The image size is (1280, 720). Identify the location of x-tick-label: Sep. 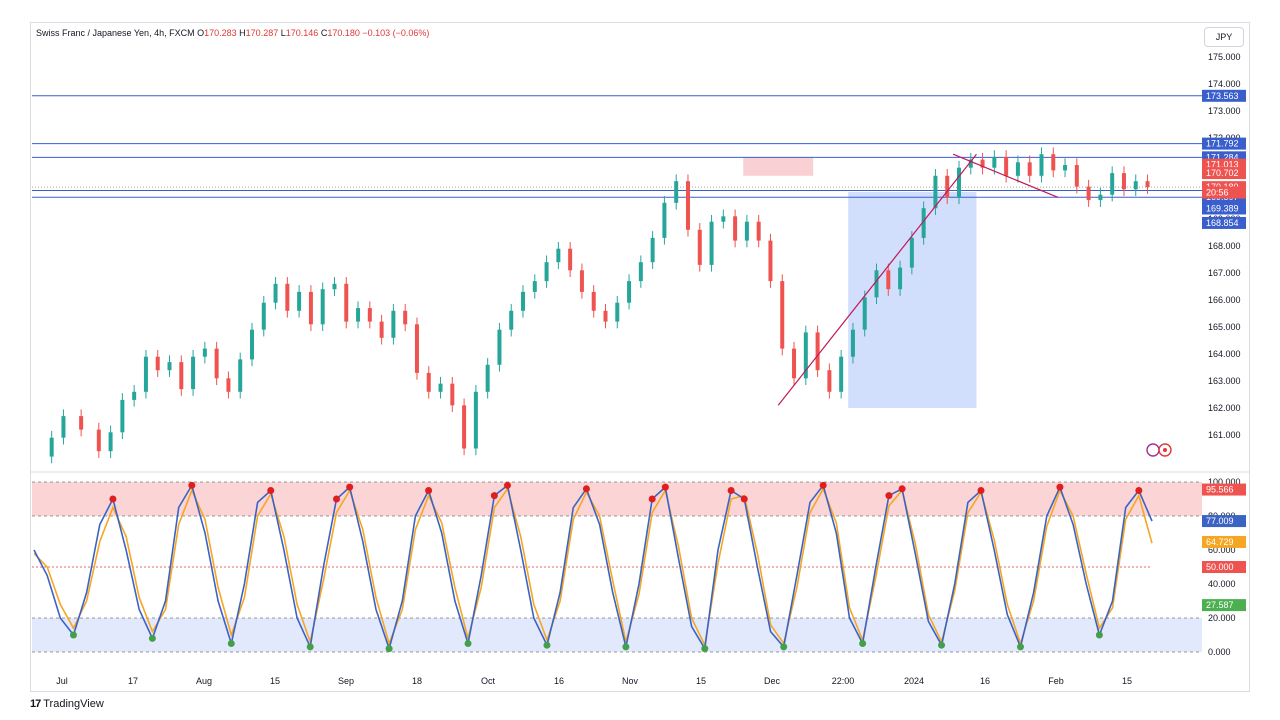
(346, 681).